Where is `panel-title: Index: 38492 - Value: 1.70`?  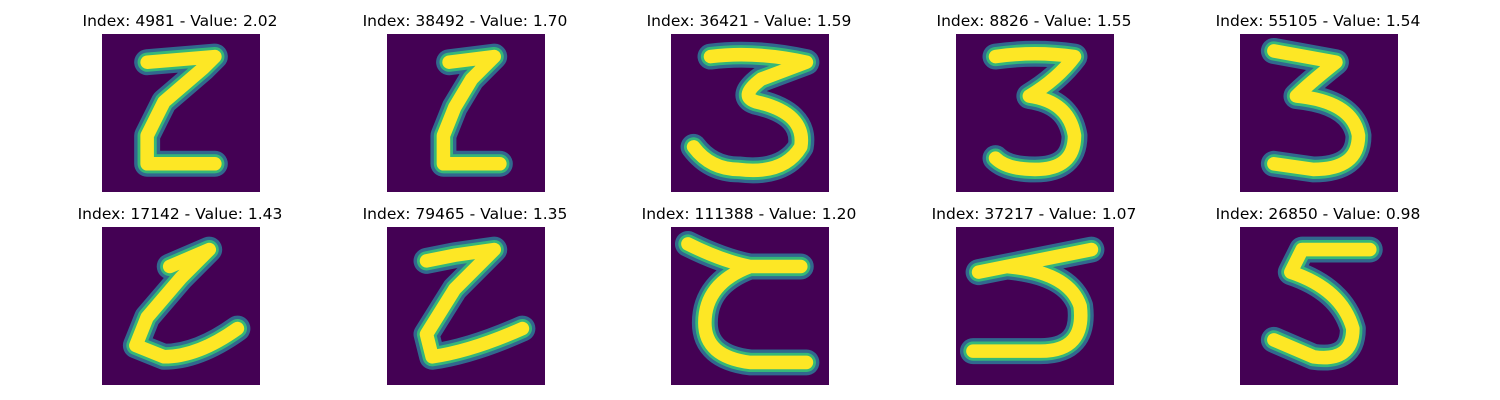
panel-title: Index: 38492 - Value: 1.70 is located at coordinates (465, 21).